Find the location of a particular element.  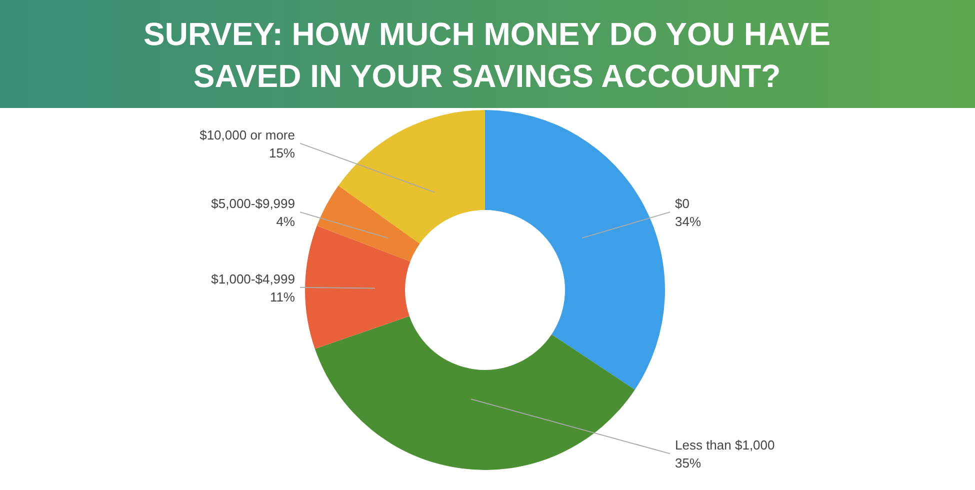

slice-label: $1,000-$4,999 is located at coordinates (253, 278).